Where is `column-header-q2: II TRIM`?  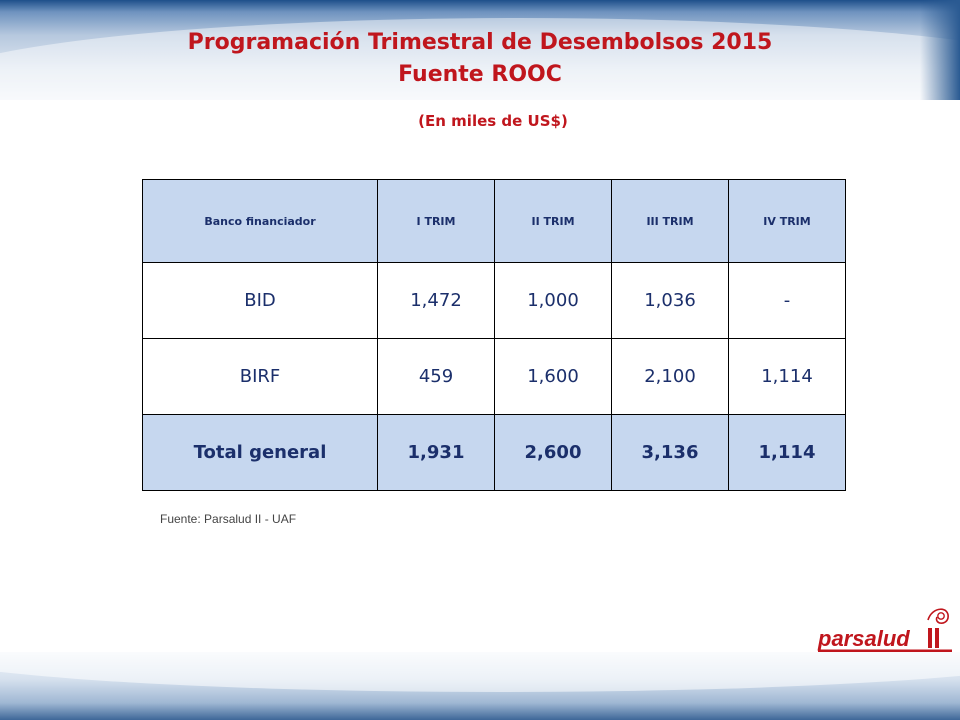 column-header-q2: II TRIM is located at coordinates (553, 221).